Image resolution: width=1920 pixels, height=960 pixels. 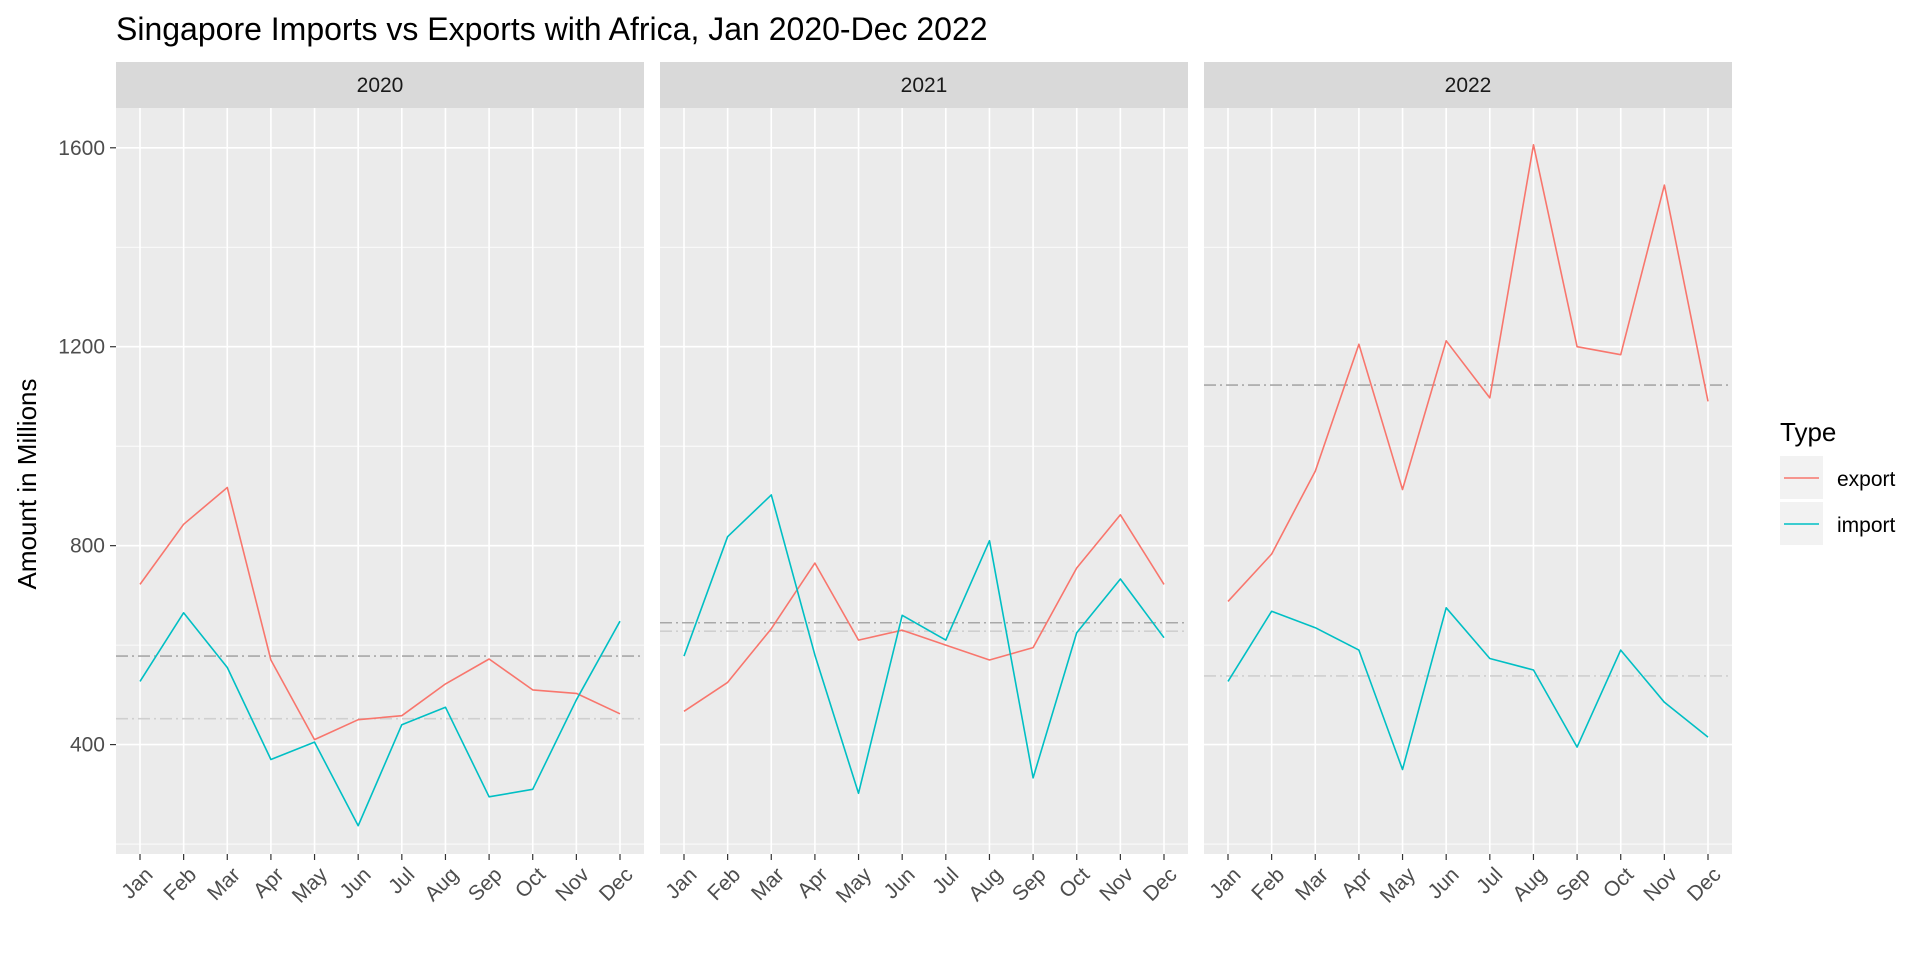 I want to click on legend-title: Type, so click(x=1808, y=432).